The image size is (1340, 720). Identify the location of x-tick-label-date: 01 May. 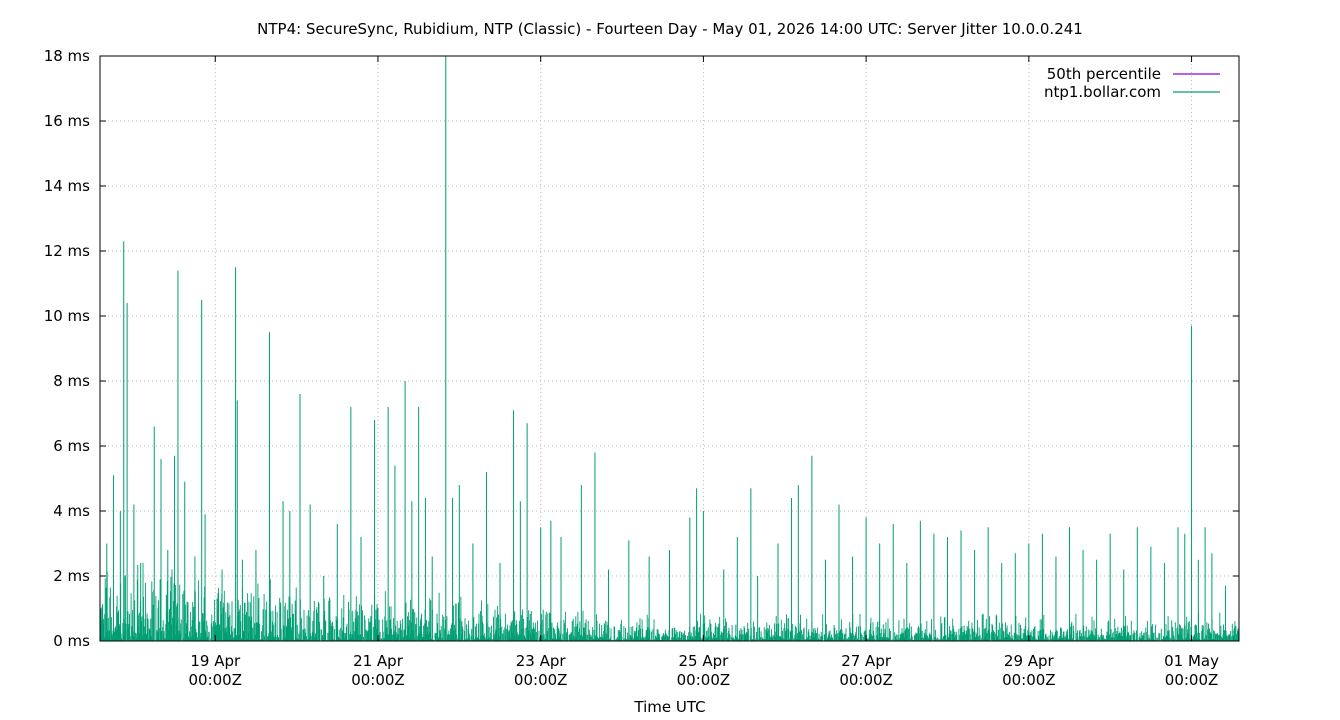
(1191, 661).